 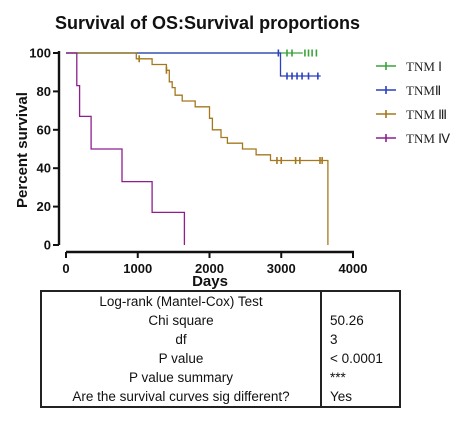 What do you see at coordinates (44, 168) in the screenshot?
I see `y-tick-label: 40` at bounding box center [44, 168].